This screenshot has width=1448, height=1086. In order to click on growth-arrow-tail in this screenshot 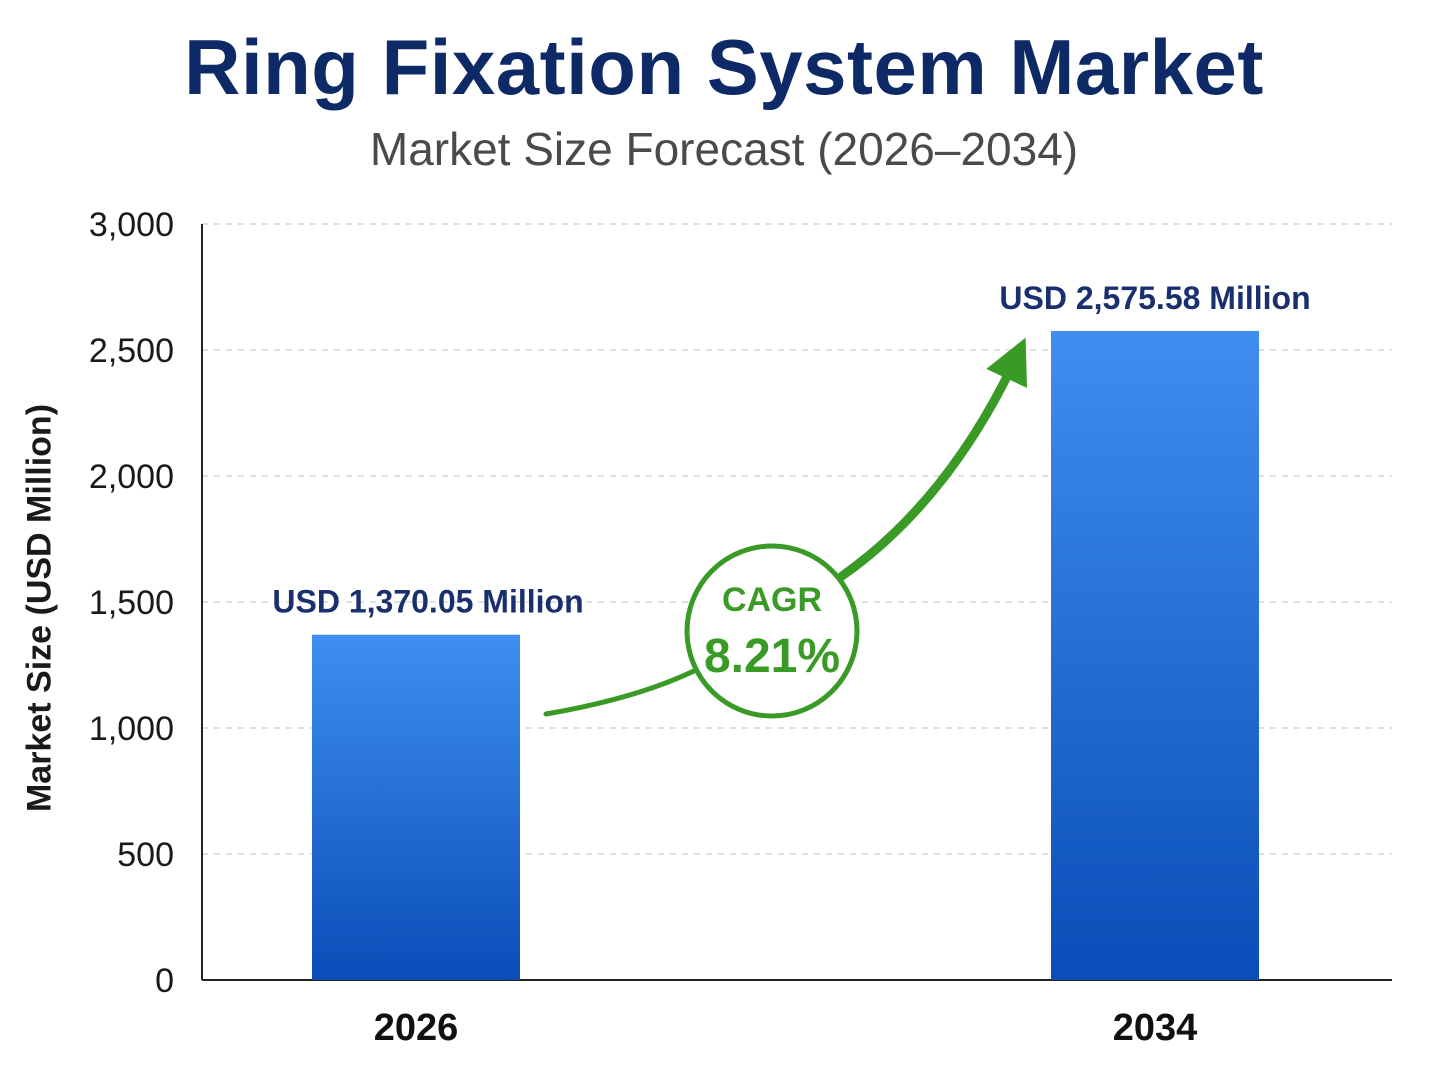, I will do `click(623, 691)`.